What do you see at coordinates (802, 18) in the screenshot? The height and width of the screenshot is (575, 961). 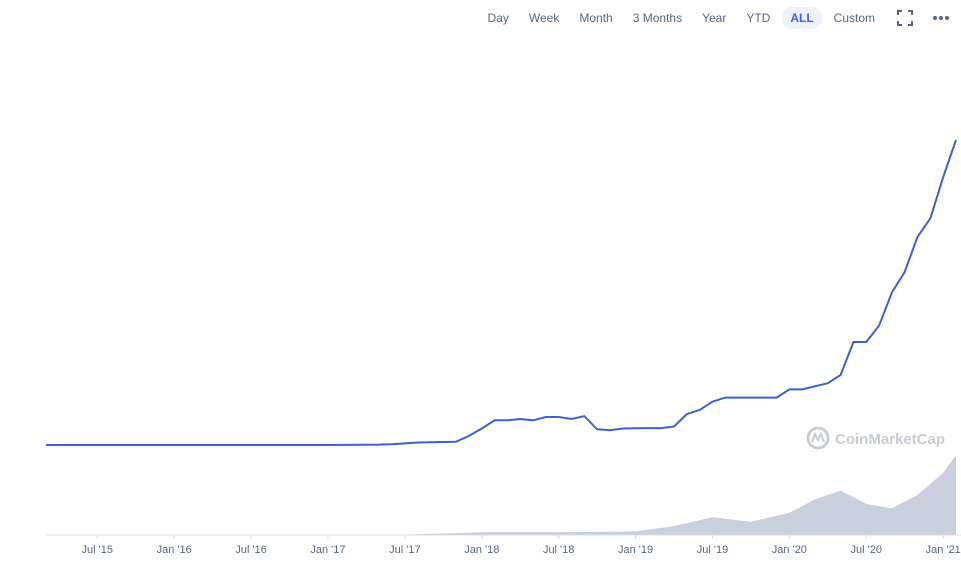 I see `range-all-button: ALL` at bounding box center [802, 18].